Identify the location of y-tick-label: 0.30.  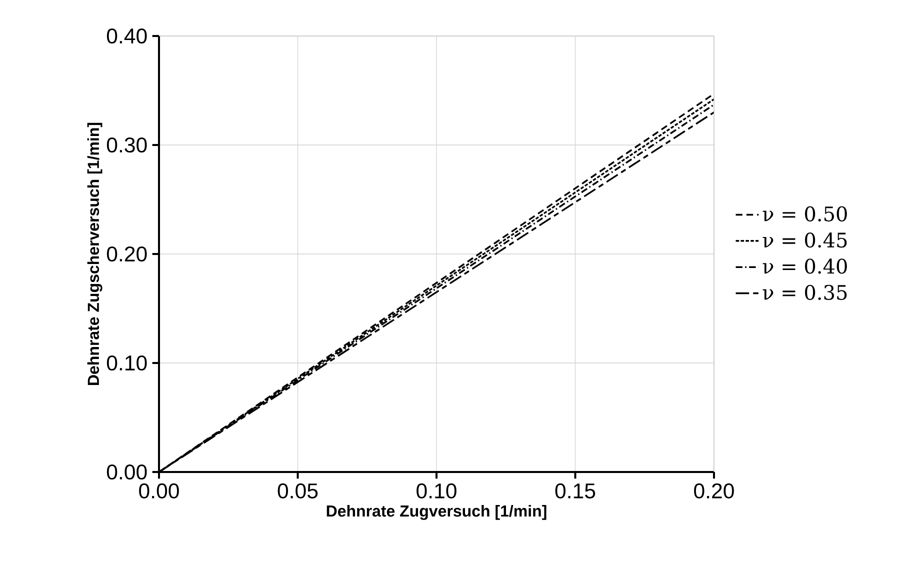
(126, 145).